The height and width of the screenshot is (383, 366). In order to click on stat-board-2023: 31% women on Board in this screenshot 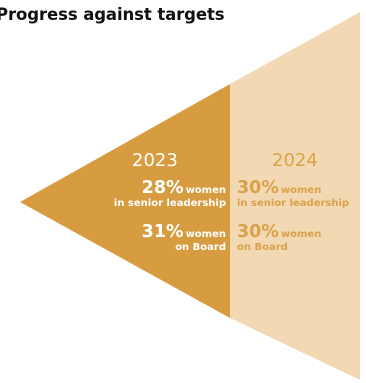, I will do `click(184, 237)`.